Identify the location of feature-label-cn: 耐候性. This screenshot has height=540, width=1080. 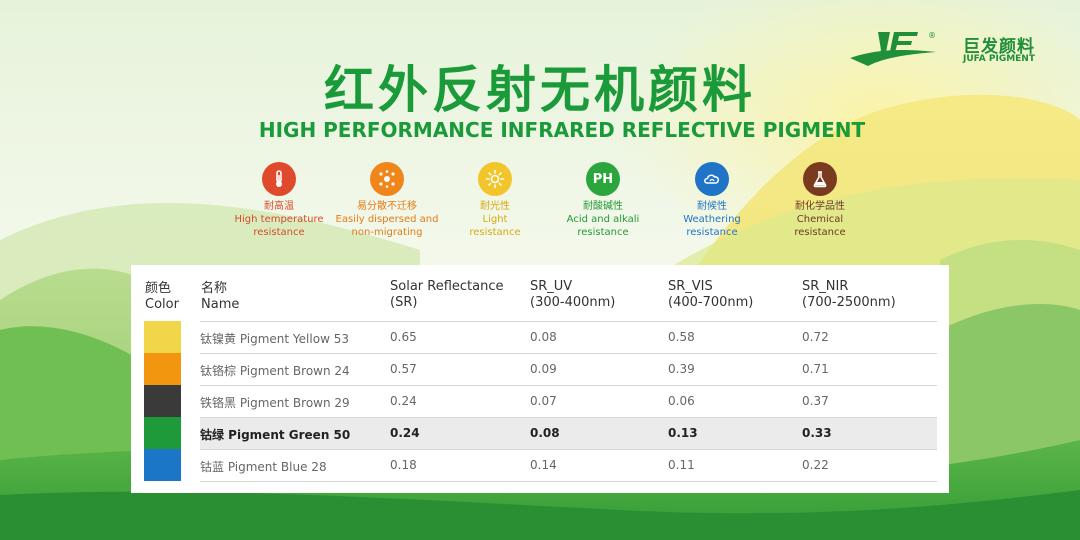
(712, 206).